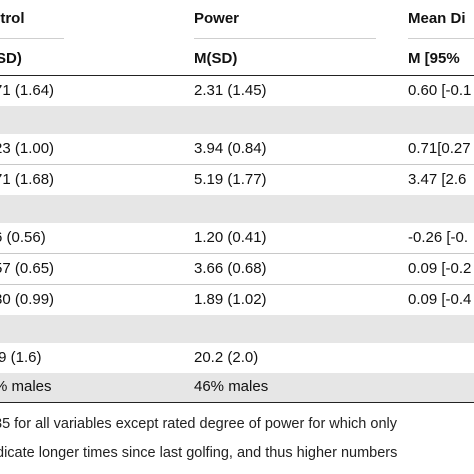 The width and height of the screenshot is (474, 474). What do you see at coordinates (27, 148) in the screenshot?
I see `cell-control: 23 (1.00)` at bounding box center [27, 148].